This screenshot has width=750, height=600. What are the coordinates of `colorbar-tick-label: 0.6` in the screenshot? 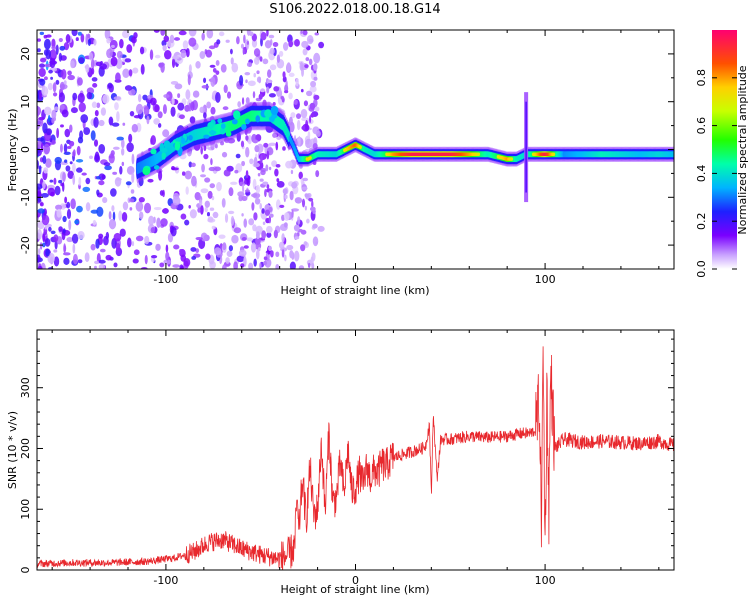 It's located at (701, 126).